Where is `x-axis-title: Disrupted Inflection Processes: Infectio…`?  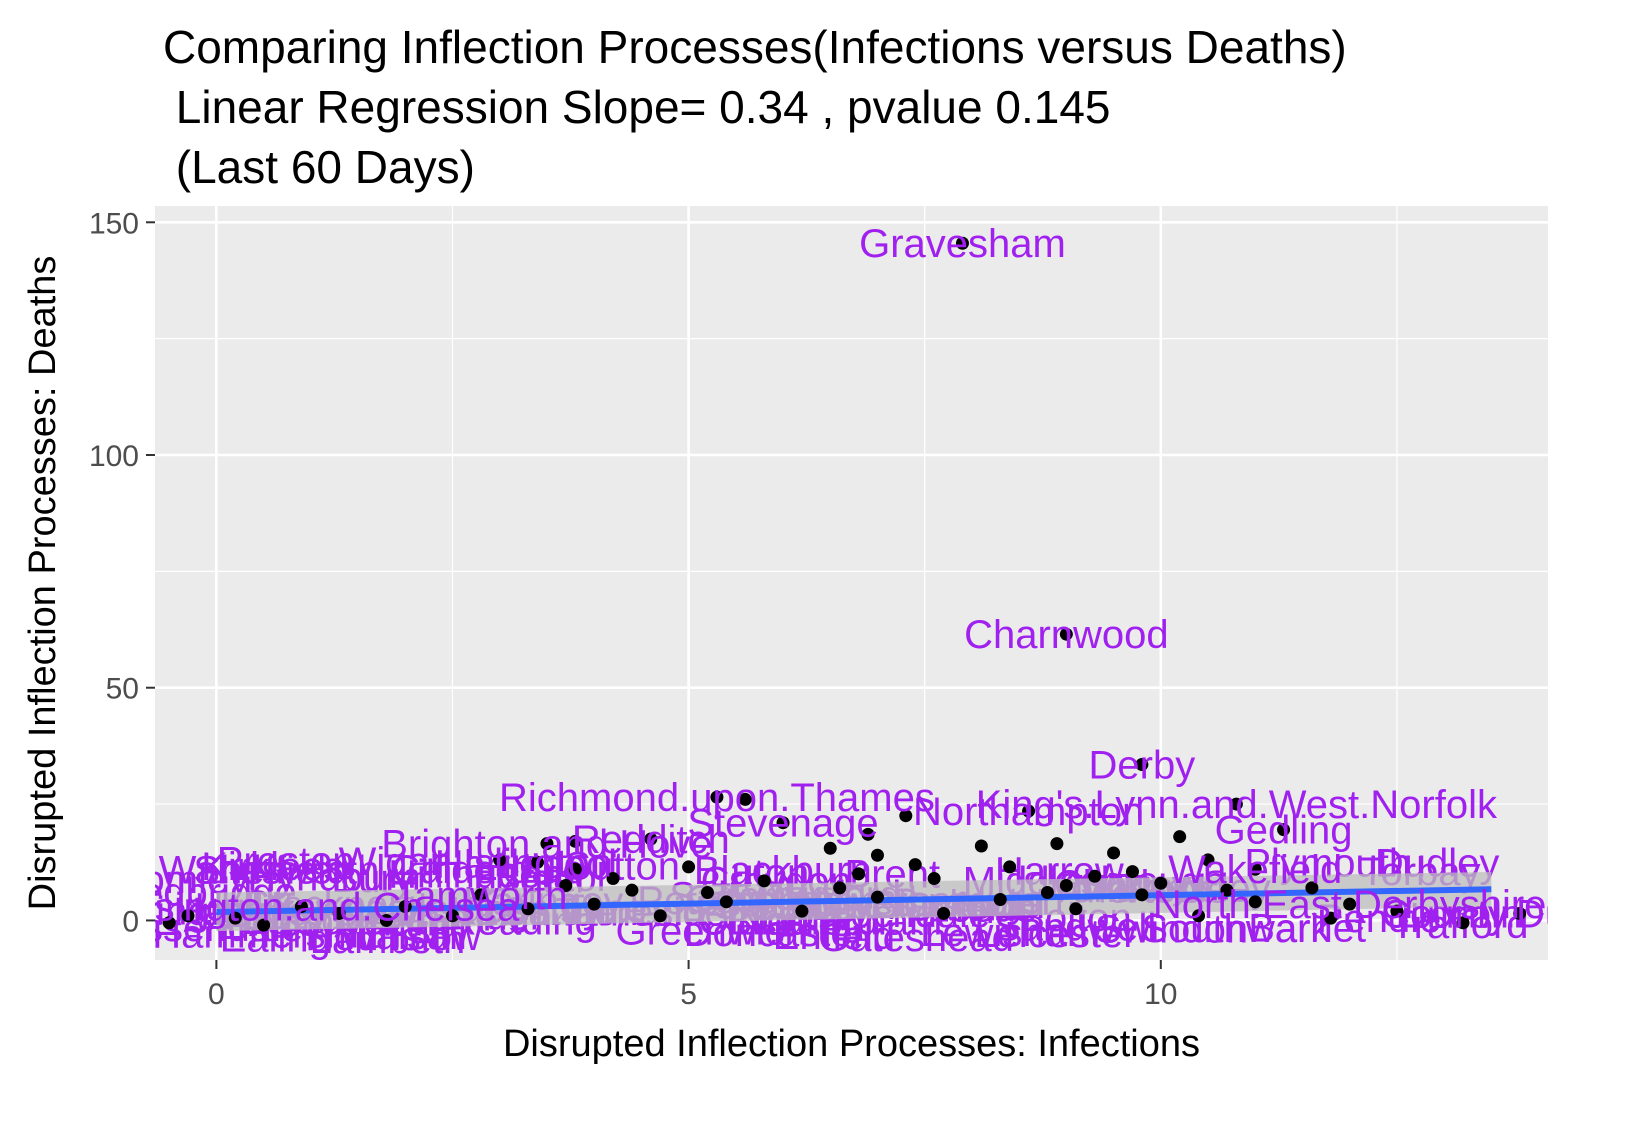 x-axis-title: Disrupted Inflection Processes: Infectio… is located at coordinates (851, 1044).